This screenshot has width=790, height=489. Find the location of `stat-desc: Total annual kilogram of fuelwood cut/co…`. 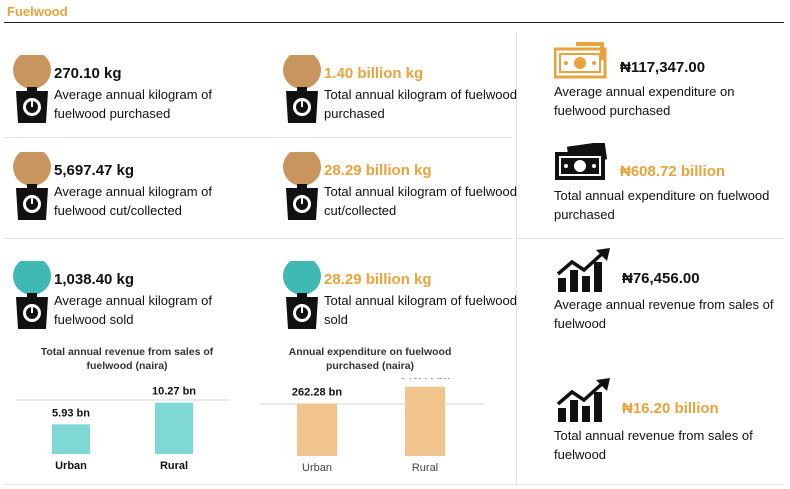

stat-desc: Total annual kilogram of fuelwood cut/co… is located at coordinates (420, 201).